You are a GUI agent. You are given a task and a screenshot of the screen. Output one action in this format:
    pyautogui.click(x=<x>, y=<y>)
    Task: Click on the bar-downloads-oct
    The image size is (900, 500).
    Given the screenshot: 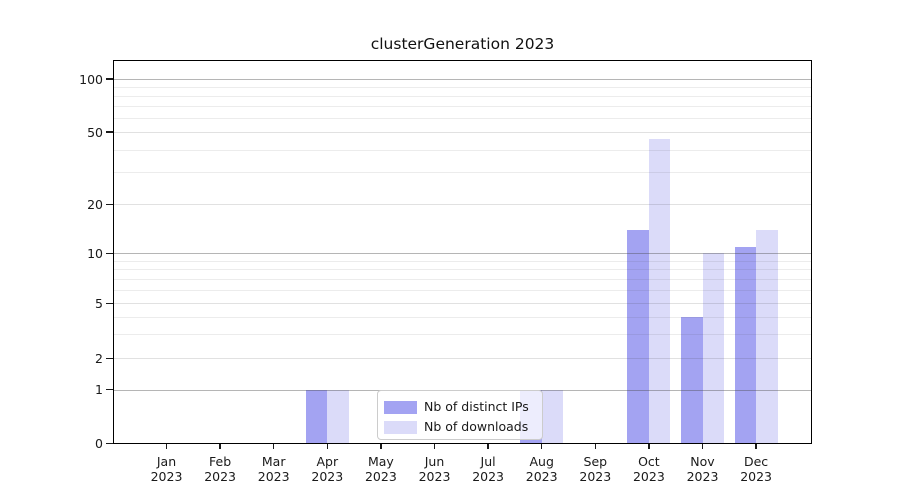 What is the action you would take?
    pyautogui.click(x=659, y=291)
    